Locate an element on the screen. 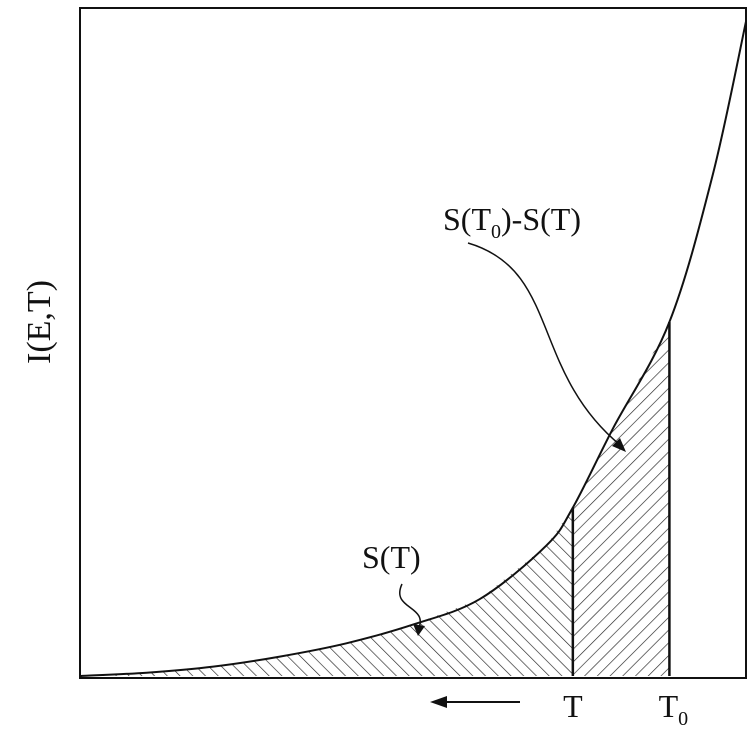 This screenshot has width=748, height=733. region-s-t0-minus-s-t is located at coordinates (621, 499).